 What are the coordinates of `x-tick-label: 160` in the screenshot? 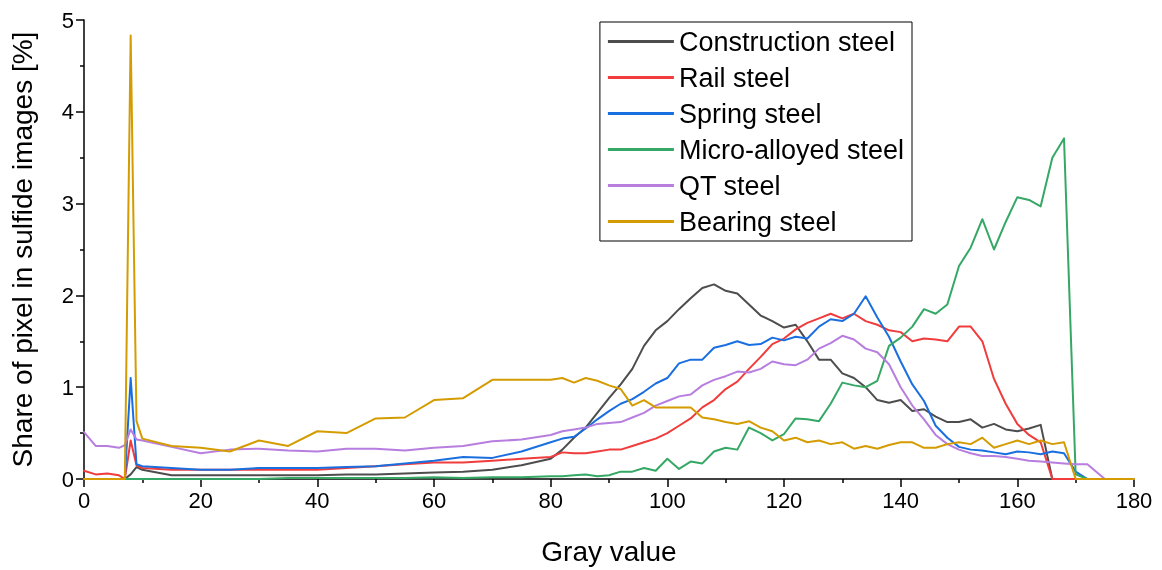 It's located at (1017, 500).